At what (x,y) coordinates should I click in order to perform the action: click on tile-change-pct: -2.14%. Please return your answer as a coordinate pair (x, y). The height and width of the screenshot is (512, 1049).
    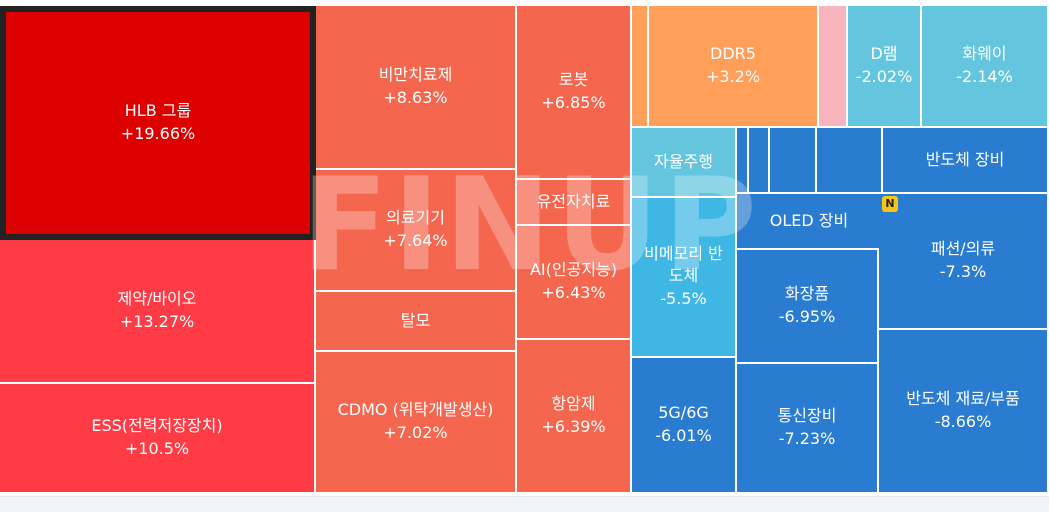
    Looking at the image, I should click on (984, 76).